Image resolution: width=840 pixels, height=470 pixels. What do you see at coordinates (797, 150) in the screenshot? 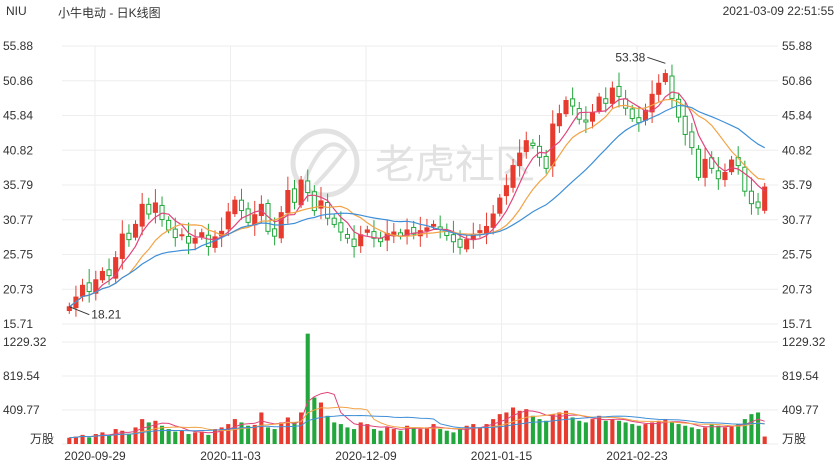
I see `price-tick-label-right: 40.82` at bounding box center [797, 150].